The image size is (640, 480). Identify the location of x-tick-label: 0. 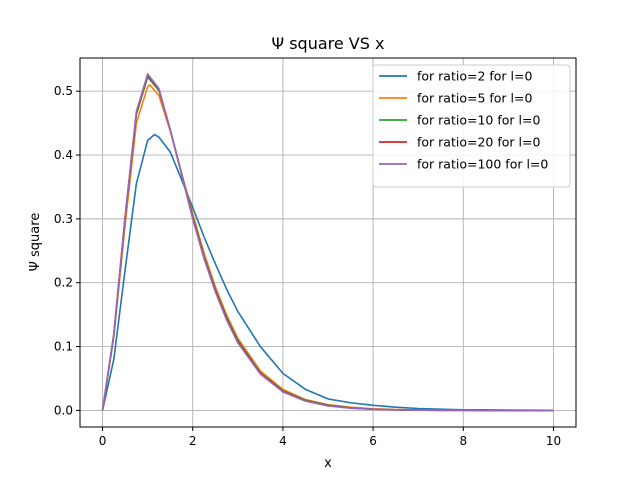
(103, 441).